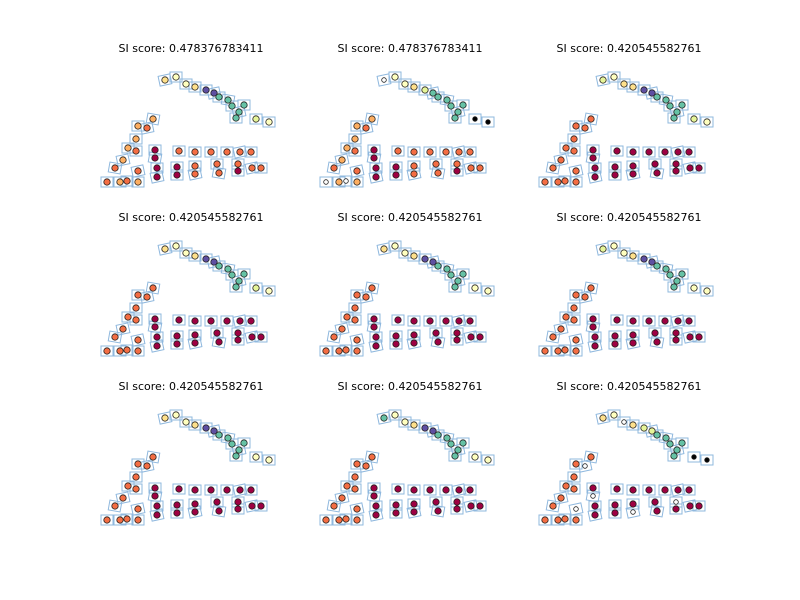 The width and height of the screenshot is (800, 600). Describe the element at coordinates (410, 48) in the screenshot. I see `panel-title: SI score: 0.478376783411` at that location.